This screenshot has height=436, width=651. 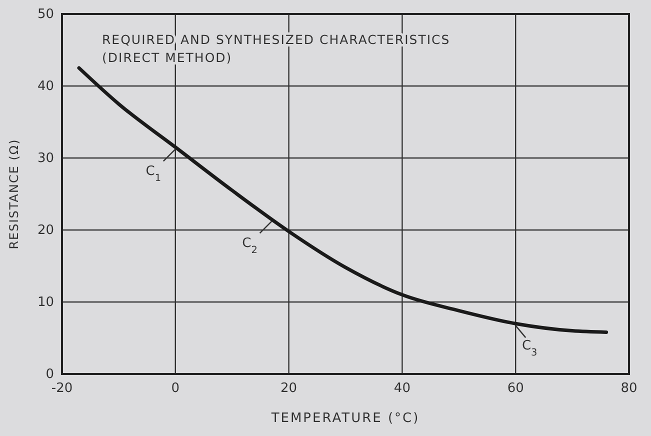 I want to click on x-axis-title: TEMPERATURE (°C), so click(x=345, y=418).